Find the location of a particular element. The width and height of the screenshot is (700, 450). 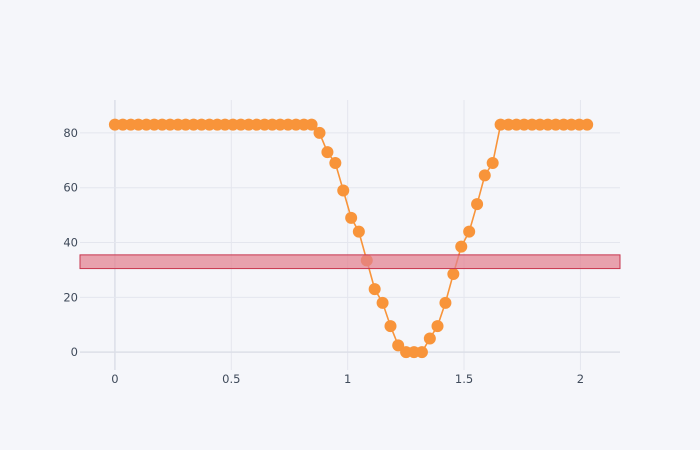

y-tick-label: 40 is located at coordinates (70, 243).